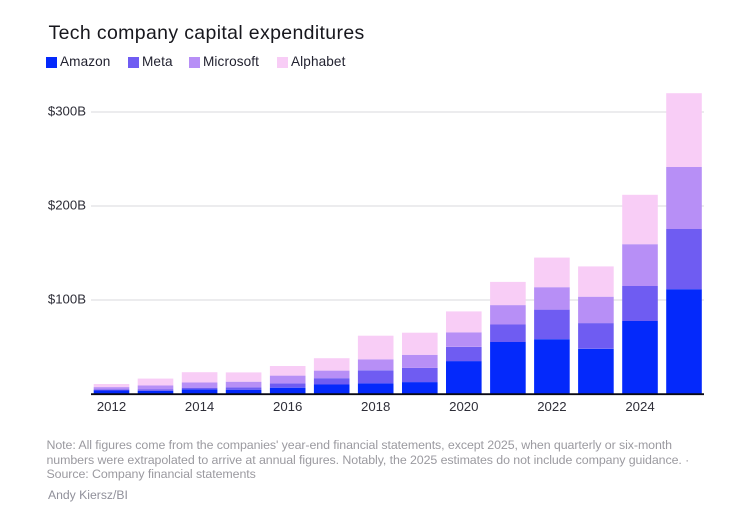 The image size is (729, 512). Describe the element at coordinates (551, 406) in the screenshot. I see `svg-text: 2022` at that location.